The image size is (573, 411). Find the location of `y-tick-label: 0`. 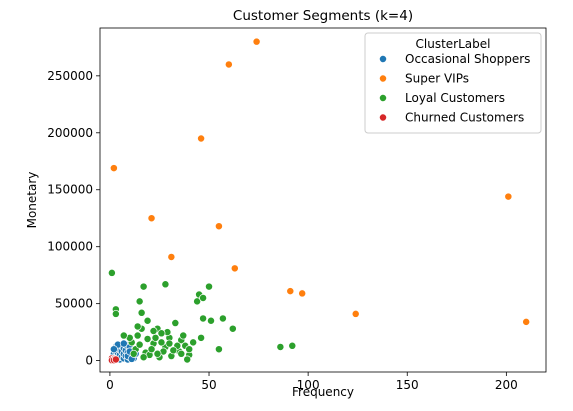

y-tick-label: 0 is located at coordinates (89, 361).